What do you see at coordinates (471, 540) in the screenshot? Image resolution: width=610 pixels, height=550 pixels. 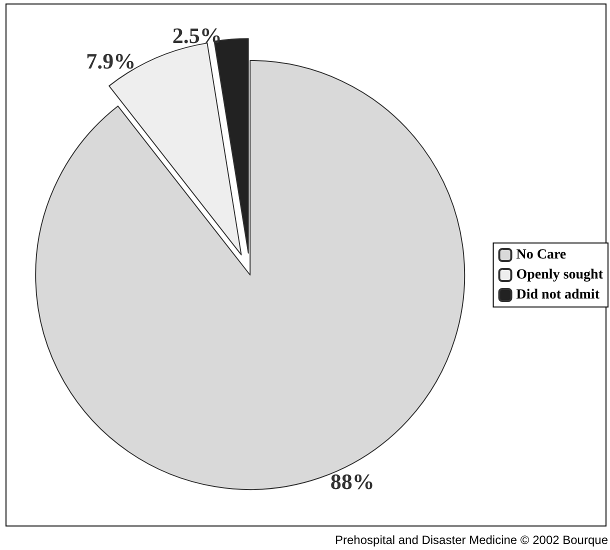 I see `text: Prehospital and Disaster Medicine © 2002 Bourque` at bounding box center [471, 540].